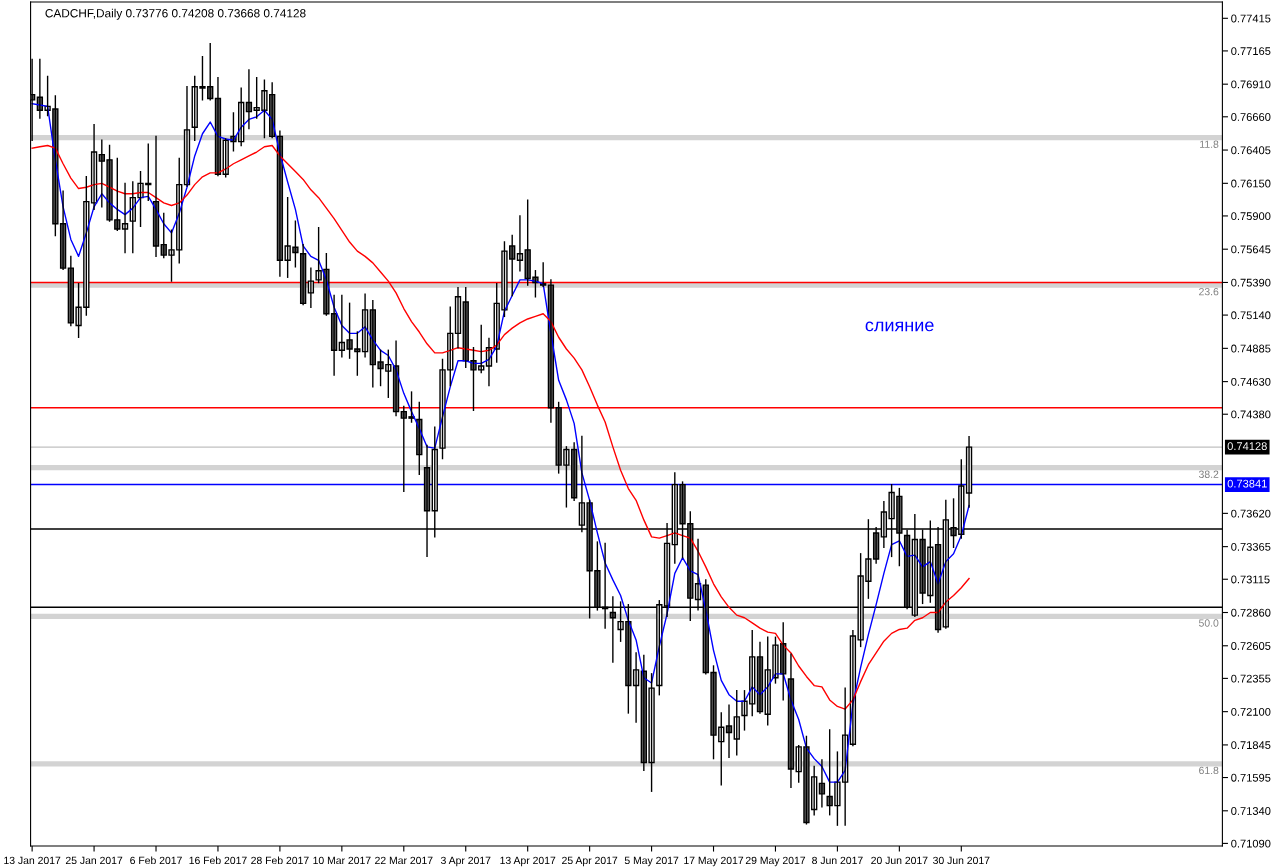  What do you see at coordinates (1251, 51) in the screenshot?
I see `y-tick-label: 0.77165` at bounding box center [1251, 51].